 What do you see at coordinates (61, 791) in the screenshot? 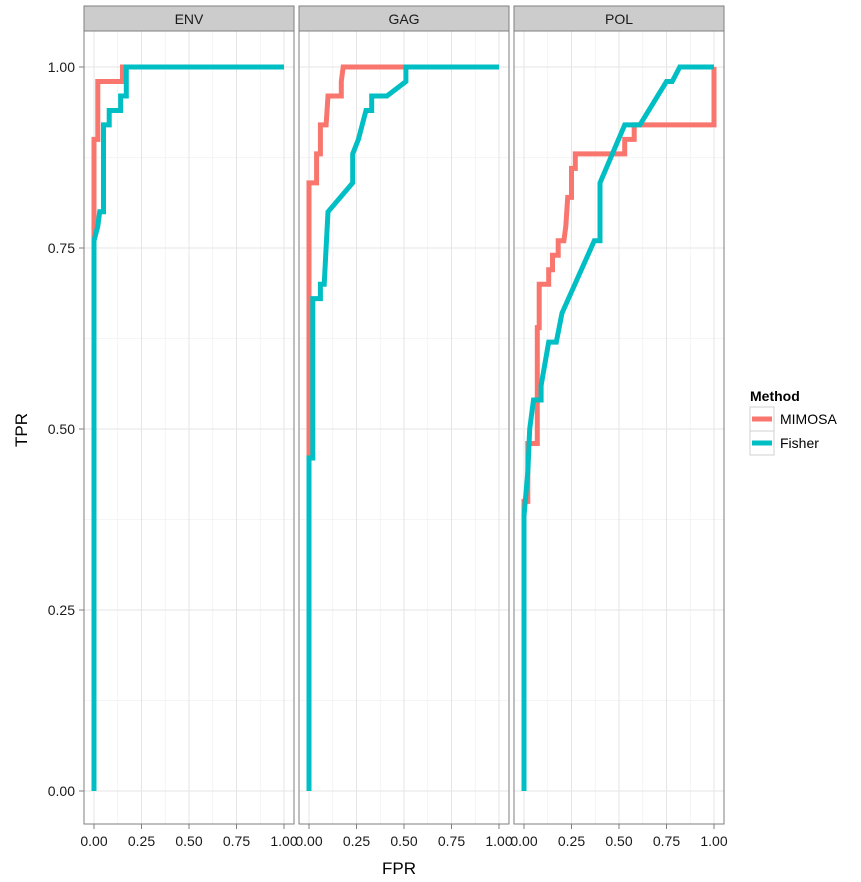
I see `y-tick-label: 0.00` at bounding box center [61, 791].